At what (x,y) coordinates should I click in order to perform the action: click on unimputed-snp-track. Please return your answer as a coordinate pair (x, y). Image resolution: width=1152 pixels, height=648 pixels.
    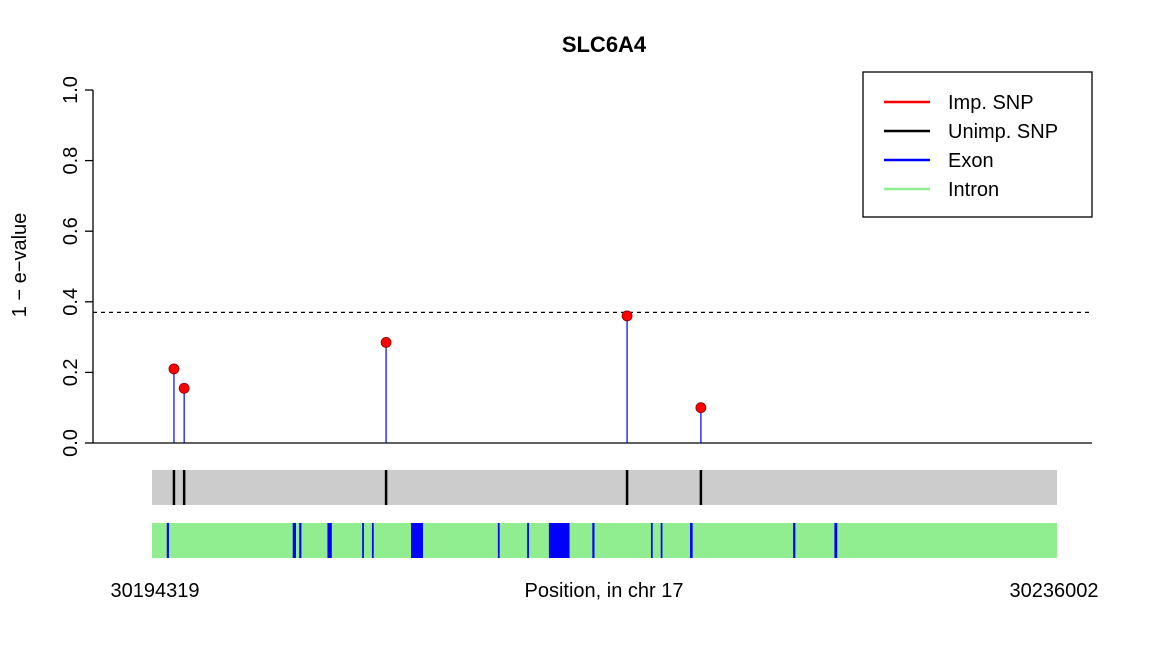
    Looking at the image, I should click on (604, 487).